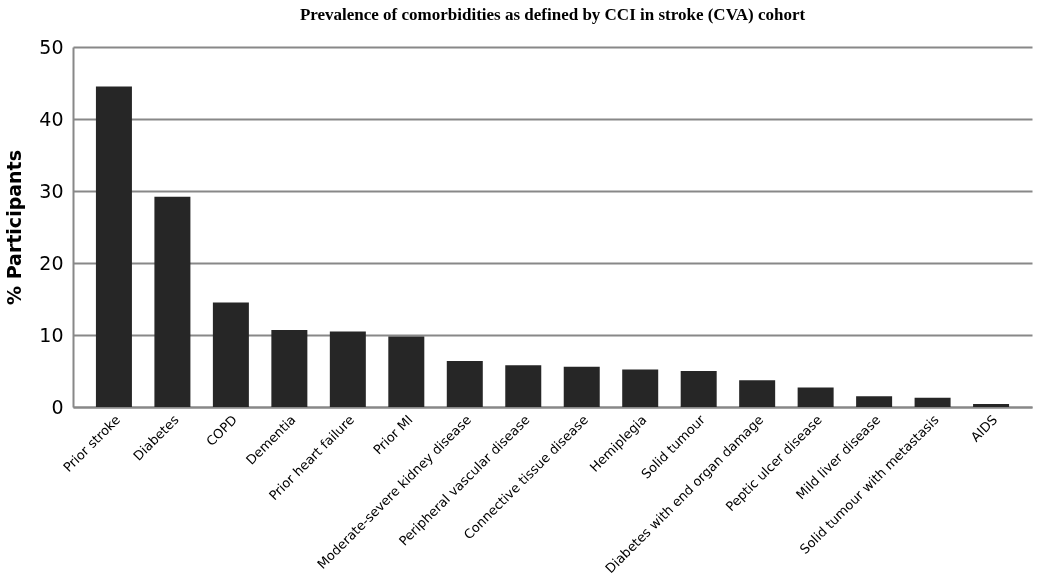 The width and height of the screenshot is (1056, 586). Describe the element at coordinates (51, 262) in the screenshot. I see `y-tick-label: 20` at that location.